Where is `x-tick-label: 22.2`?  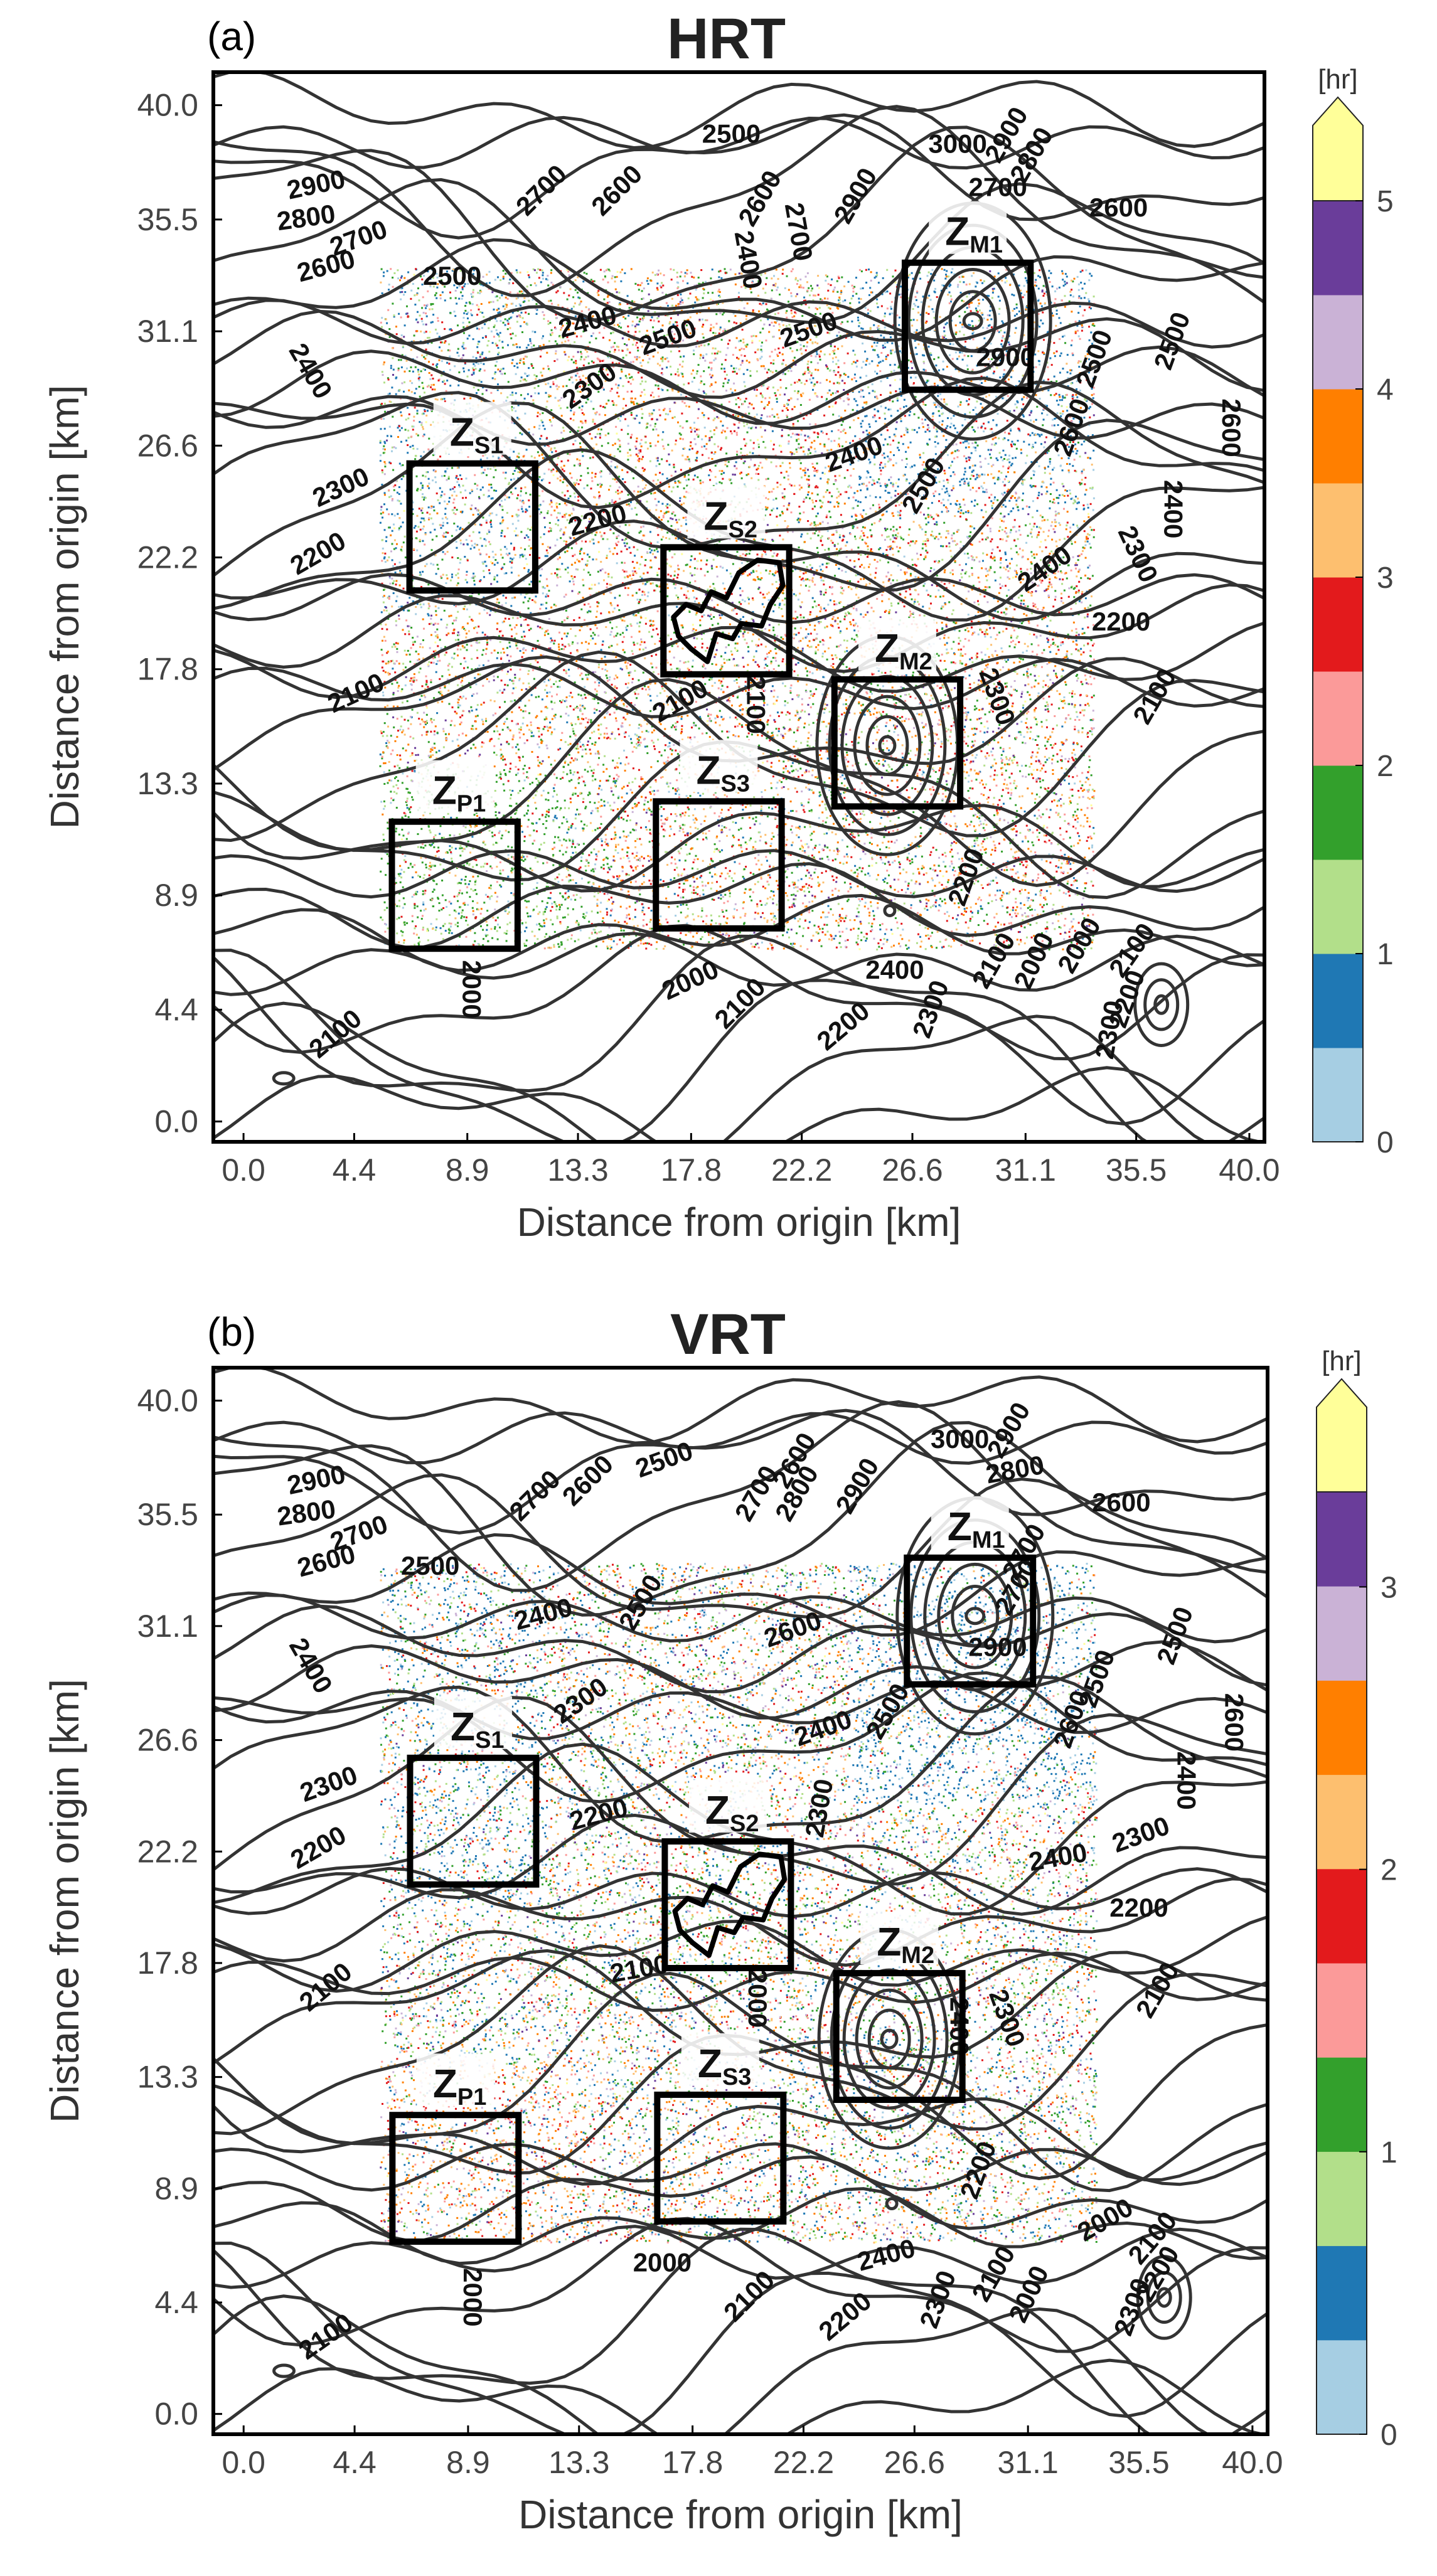 x-tick-label: 22.2 is located at coordinates (801, 1170).